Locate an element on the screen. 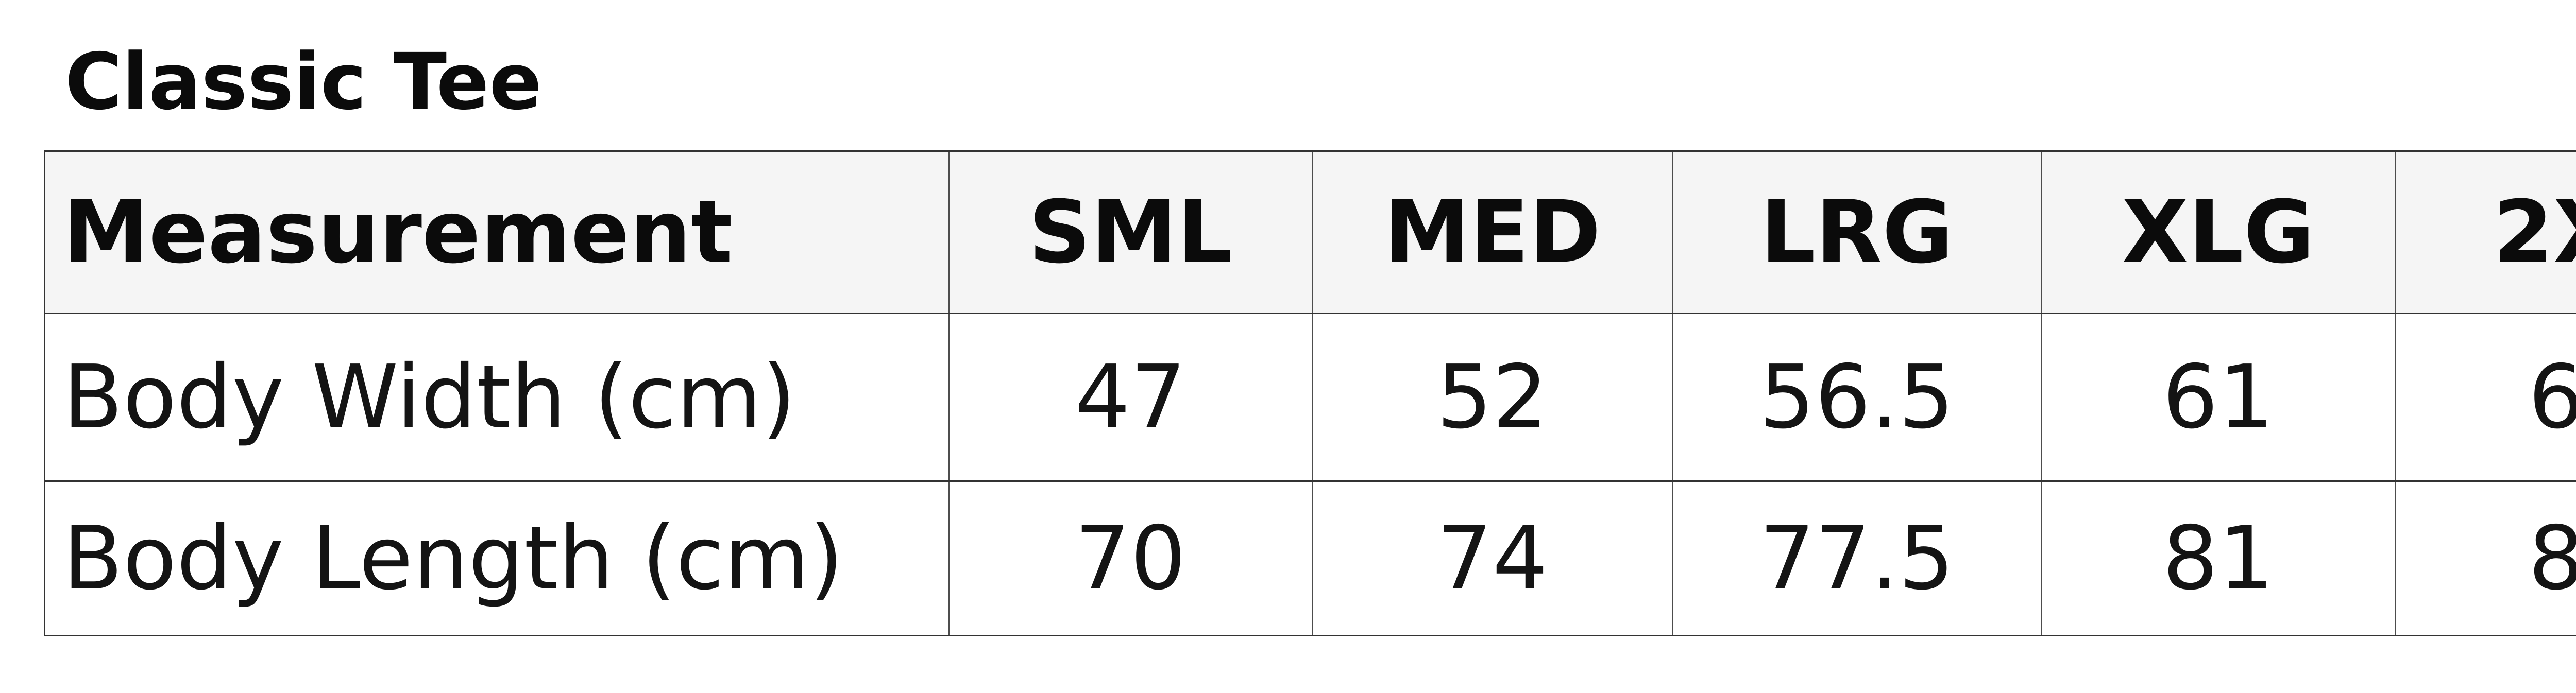  cell-body-width-sml: 47 is located at coordinates (1130, 397).